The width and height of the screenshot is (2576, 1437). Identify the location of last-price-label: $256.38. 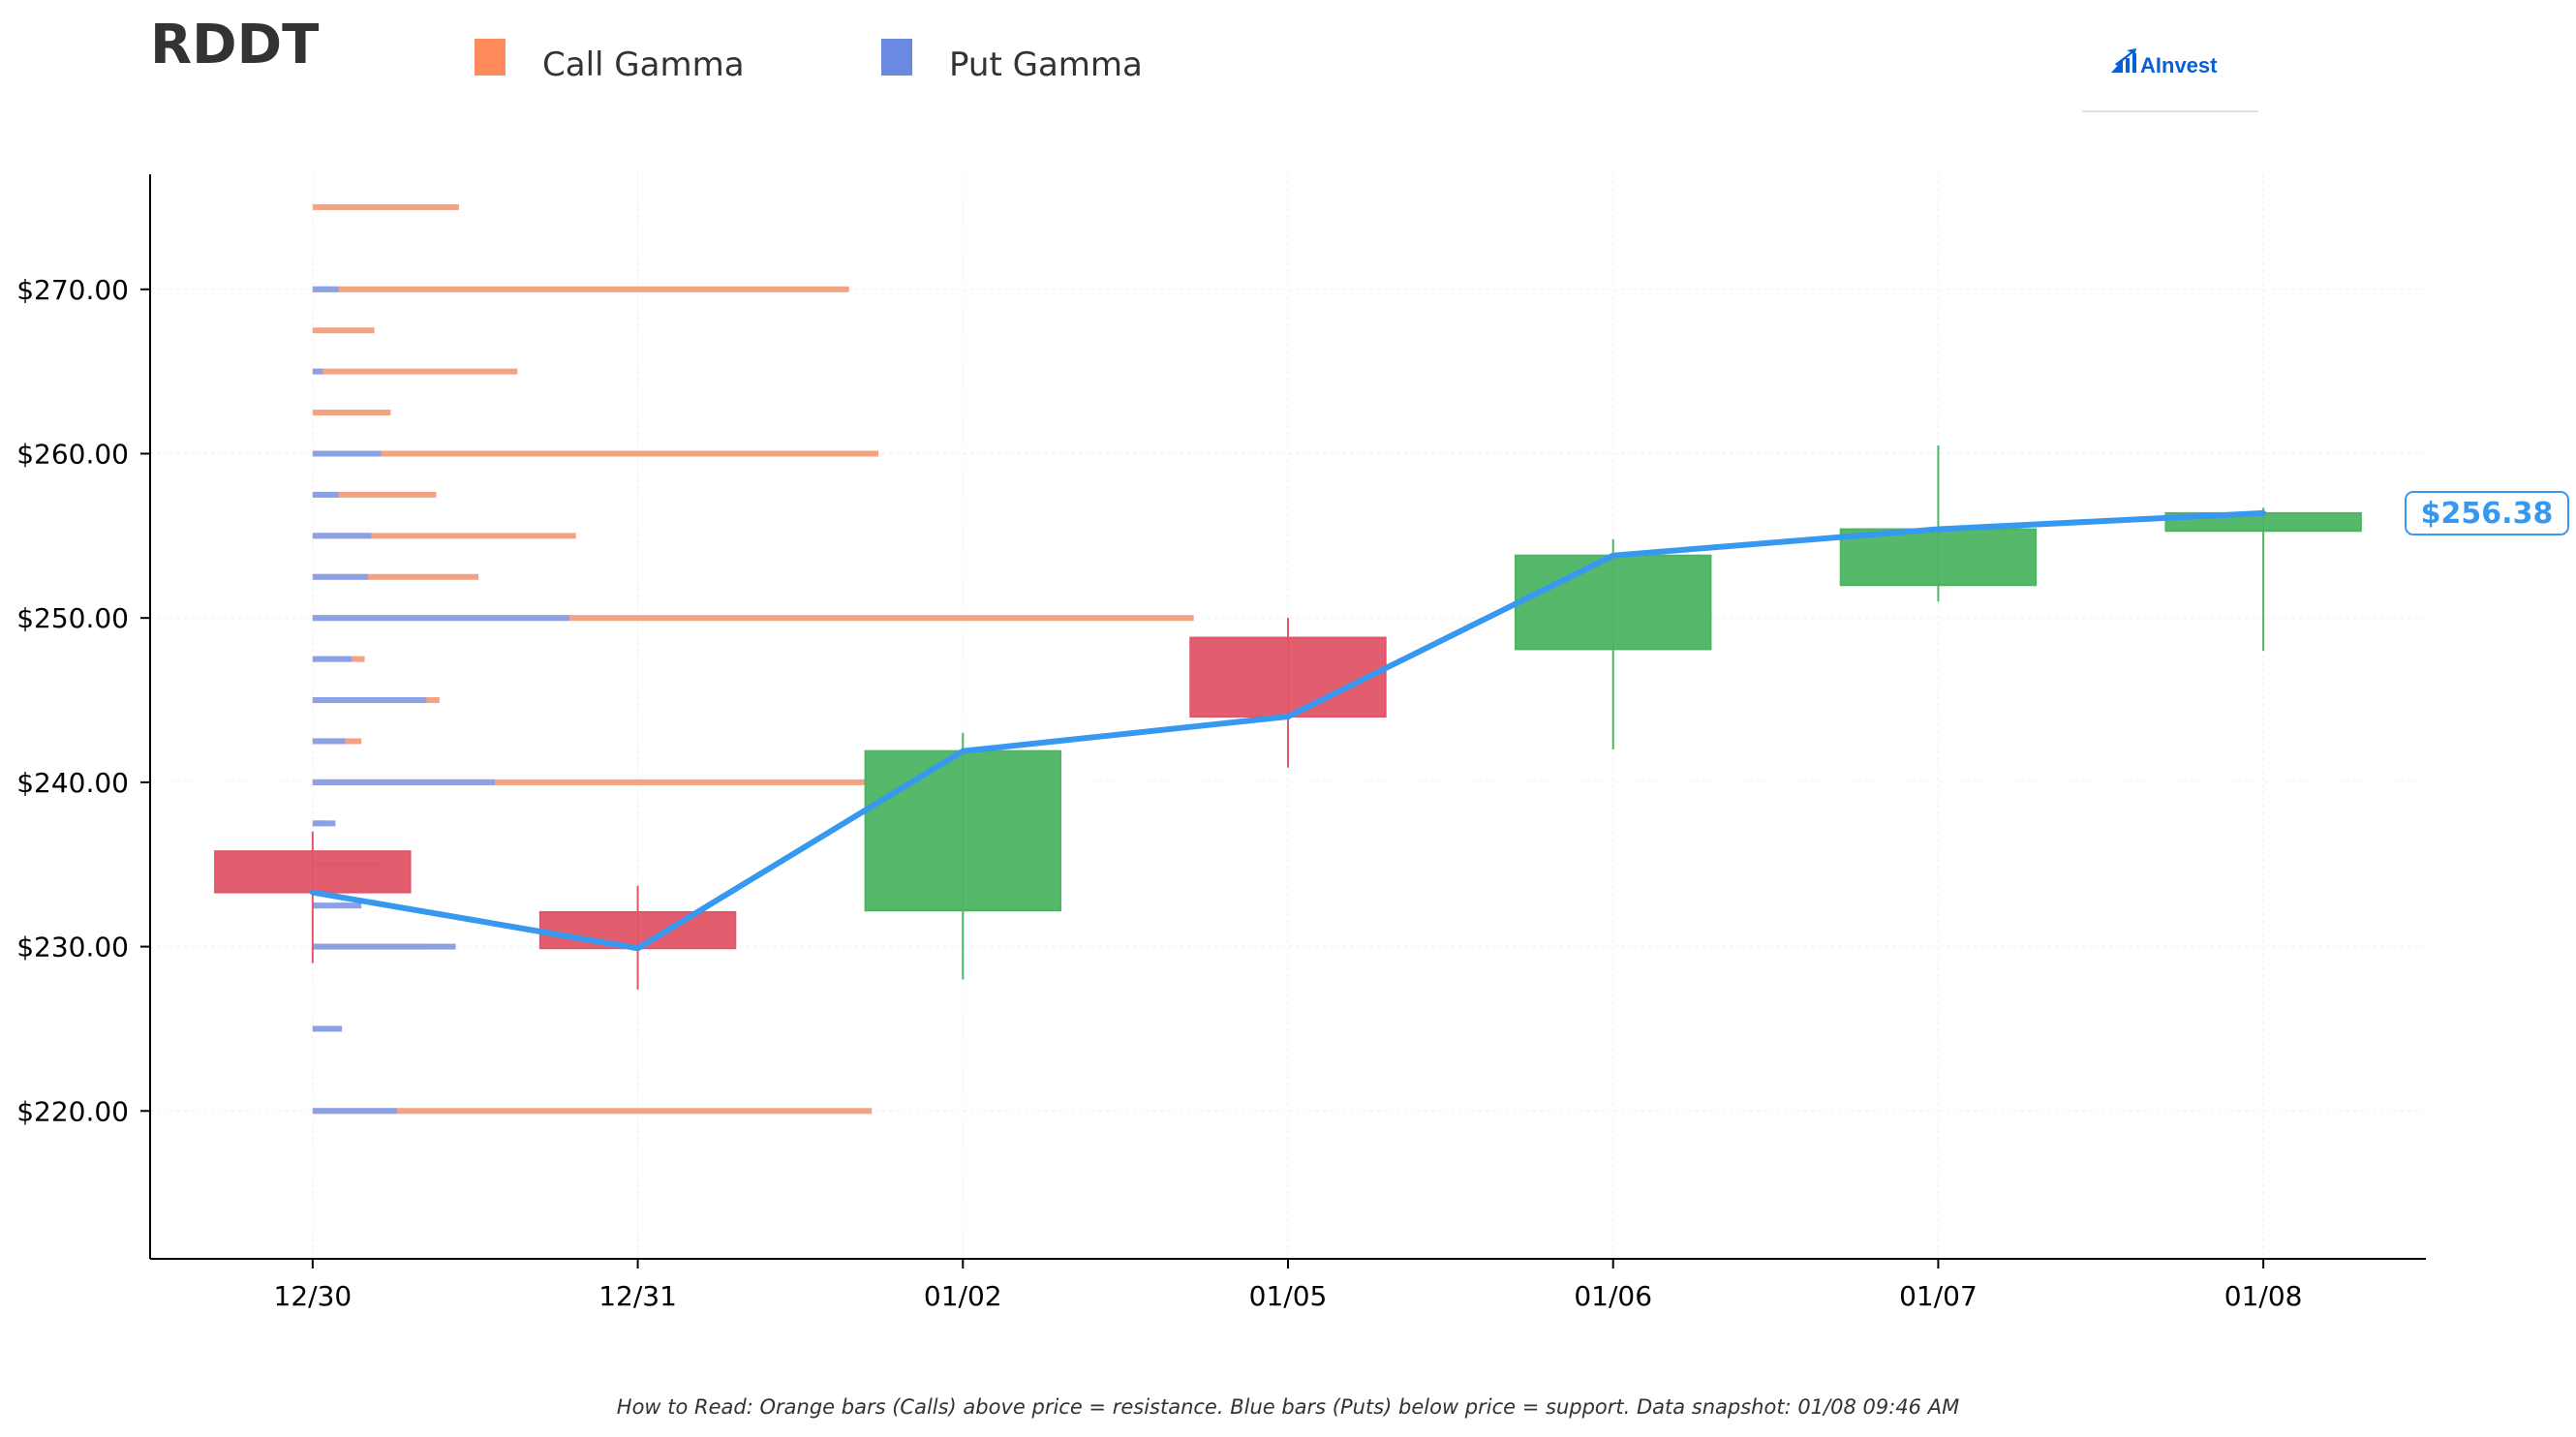
(2487, 514).